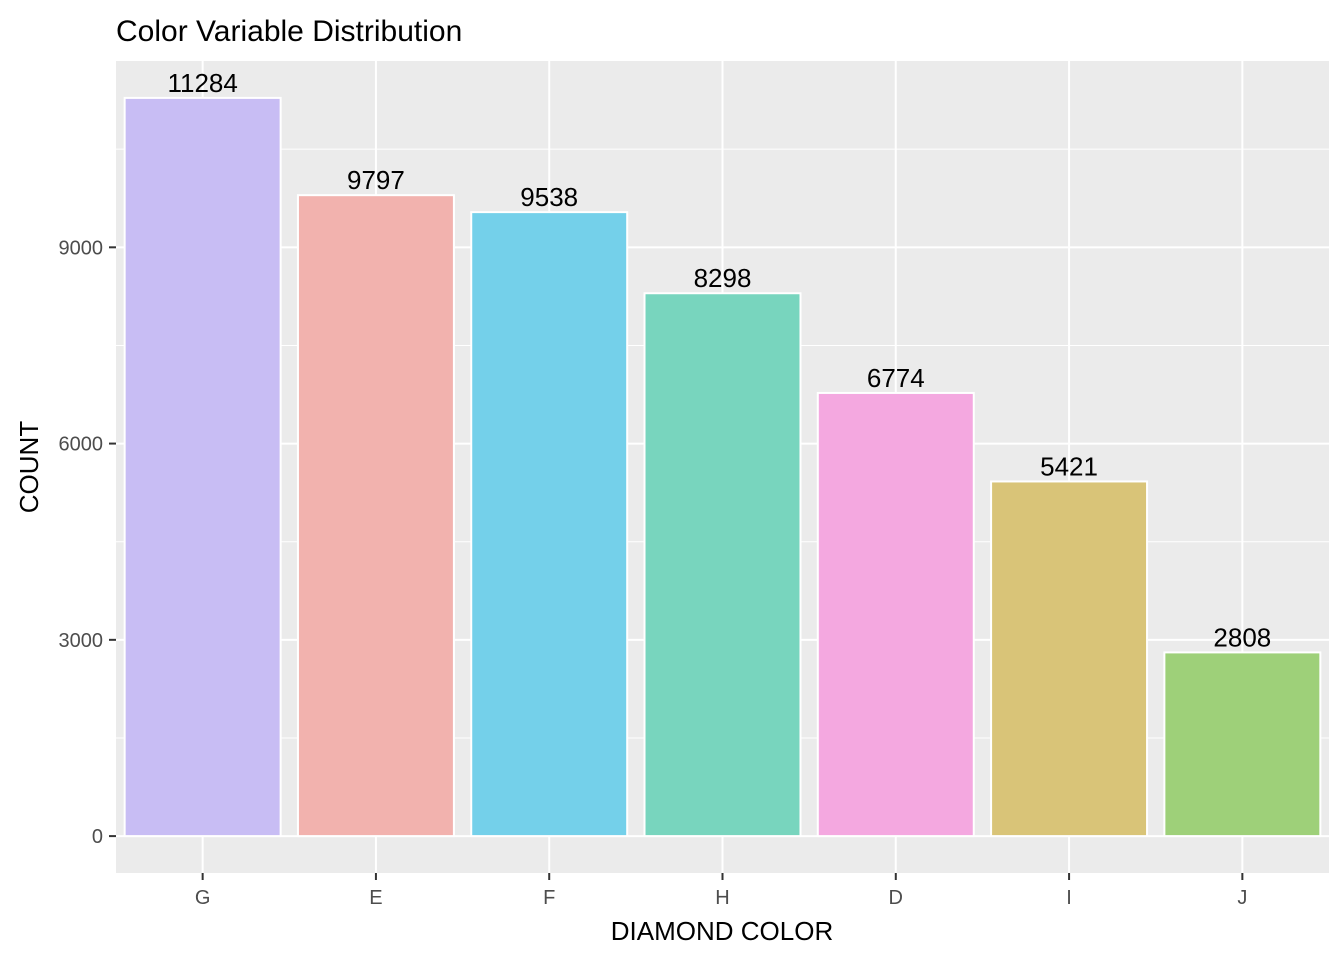  What do you see at coordinates (895, 614) in the screenshot?
I see `bar-D` at bounding box center [895, 614].